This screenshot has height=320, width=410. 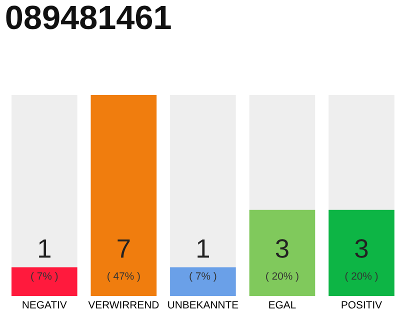 What do you see at coordinates (203, 305) in the screenshot?
I see `x-tick-label: UNBEKANNTE` at bounding box center [203, 305].